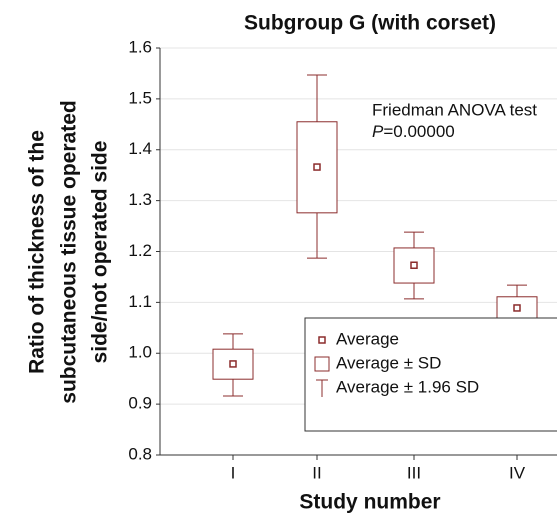  I want to click on x-tick-label: II, so click(316, 472).